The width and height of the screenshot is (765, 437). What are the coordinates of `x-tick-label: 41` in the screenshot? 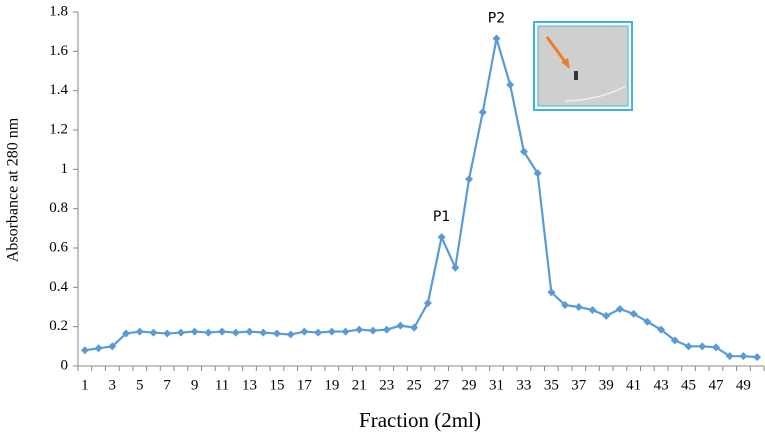 It's located at (633, 385).